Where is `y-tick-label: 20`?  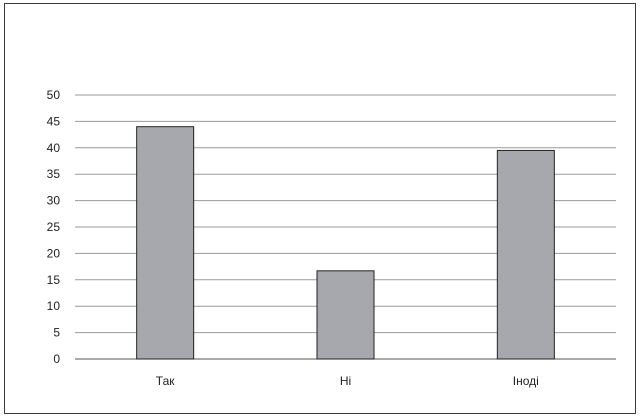 y-tick-label: 20 is located at coordinates (54, 253).